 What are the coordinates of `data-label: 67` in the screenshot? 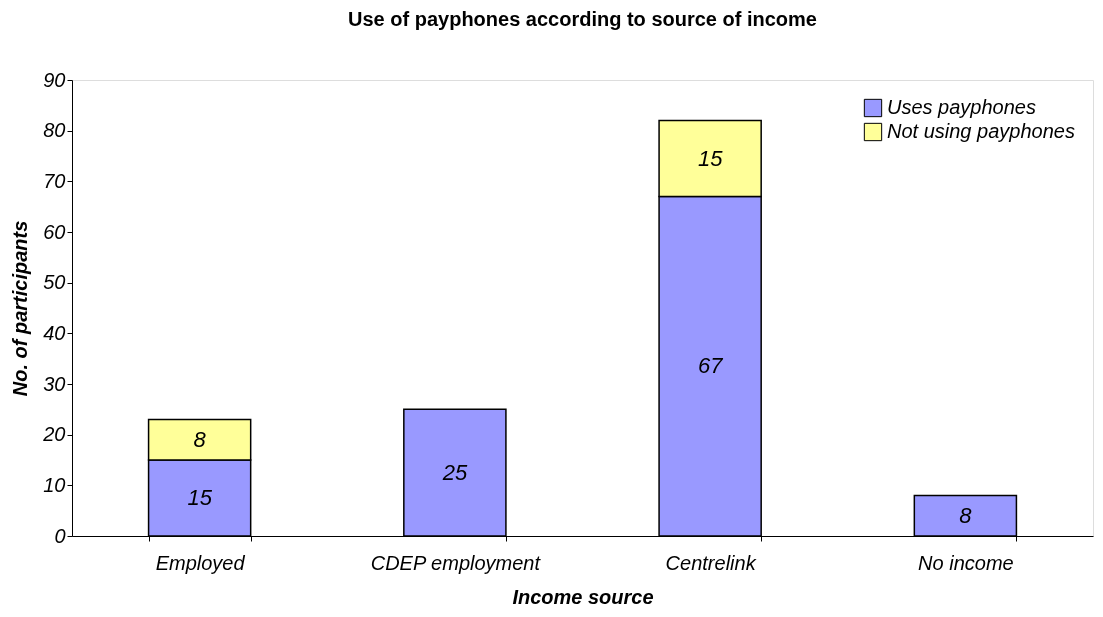 It's located at (710, 366).